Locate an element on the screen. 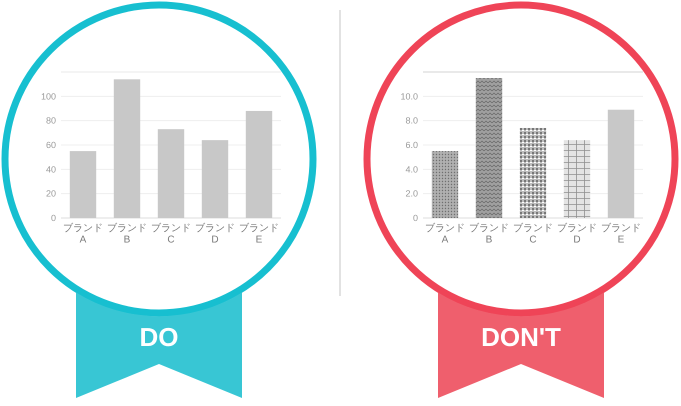  y-tick-label: 20 is located at coordinates (51, 193).